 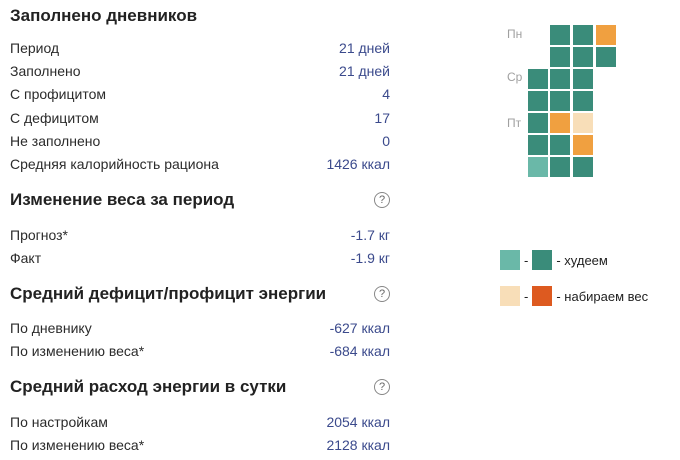 I want to click on stat-value: -627 ккал, so click(x=359, y=328).